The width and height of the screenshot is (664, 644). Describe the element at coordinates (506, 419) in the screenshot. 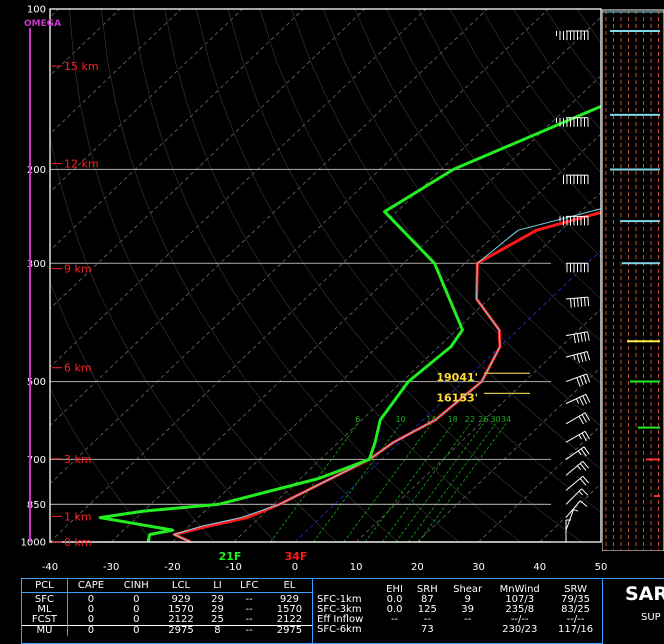

I see `mixing-ratio-label: 34` at that location.